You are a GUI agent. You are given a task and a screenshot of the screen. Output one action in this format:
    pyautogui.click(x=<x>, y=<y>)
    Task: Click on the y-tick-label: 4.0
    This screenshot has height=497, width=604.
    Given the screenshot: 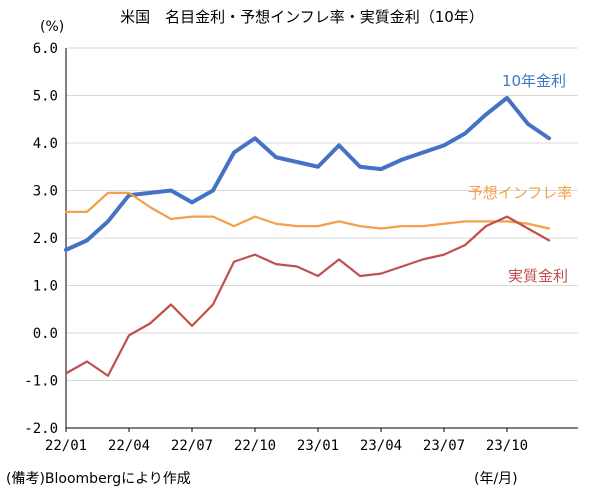 What is the action you would take?
    pyautogui.click(x=45, y=144)
    